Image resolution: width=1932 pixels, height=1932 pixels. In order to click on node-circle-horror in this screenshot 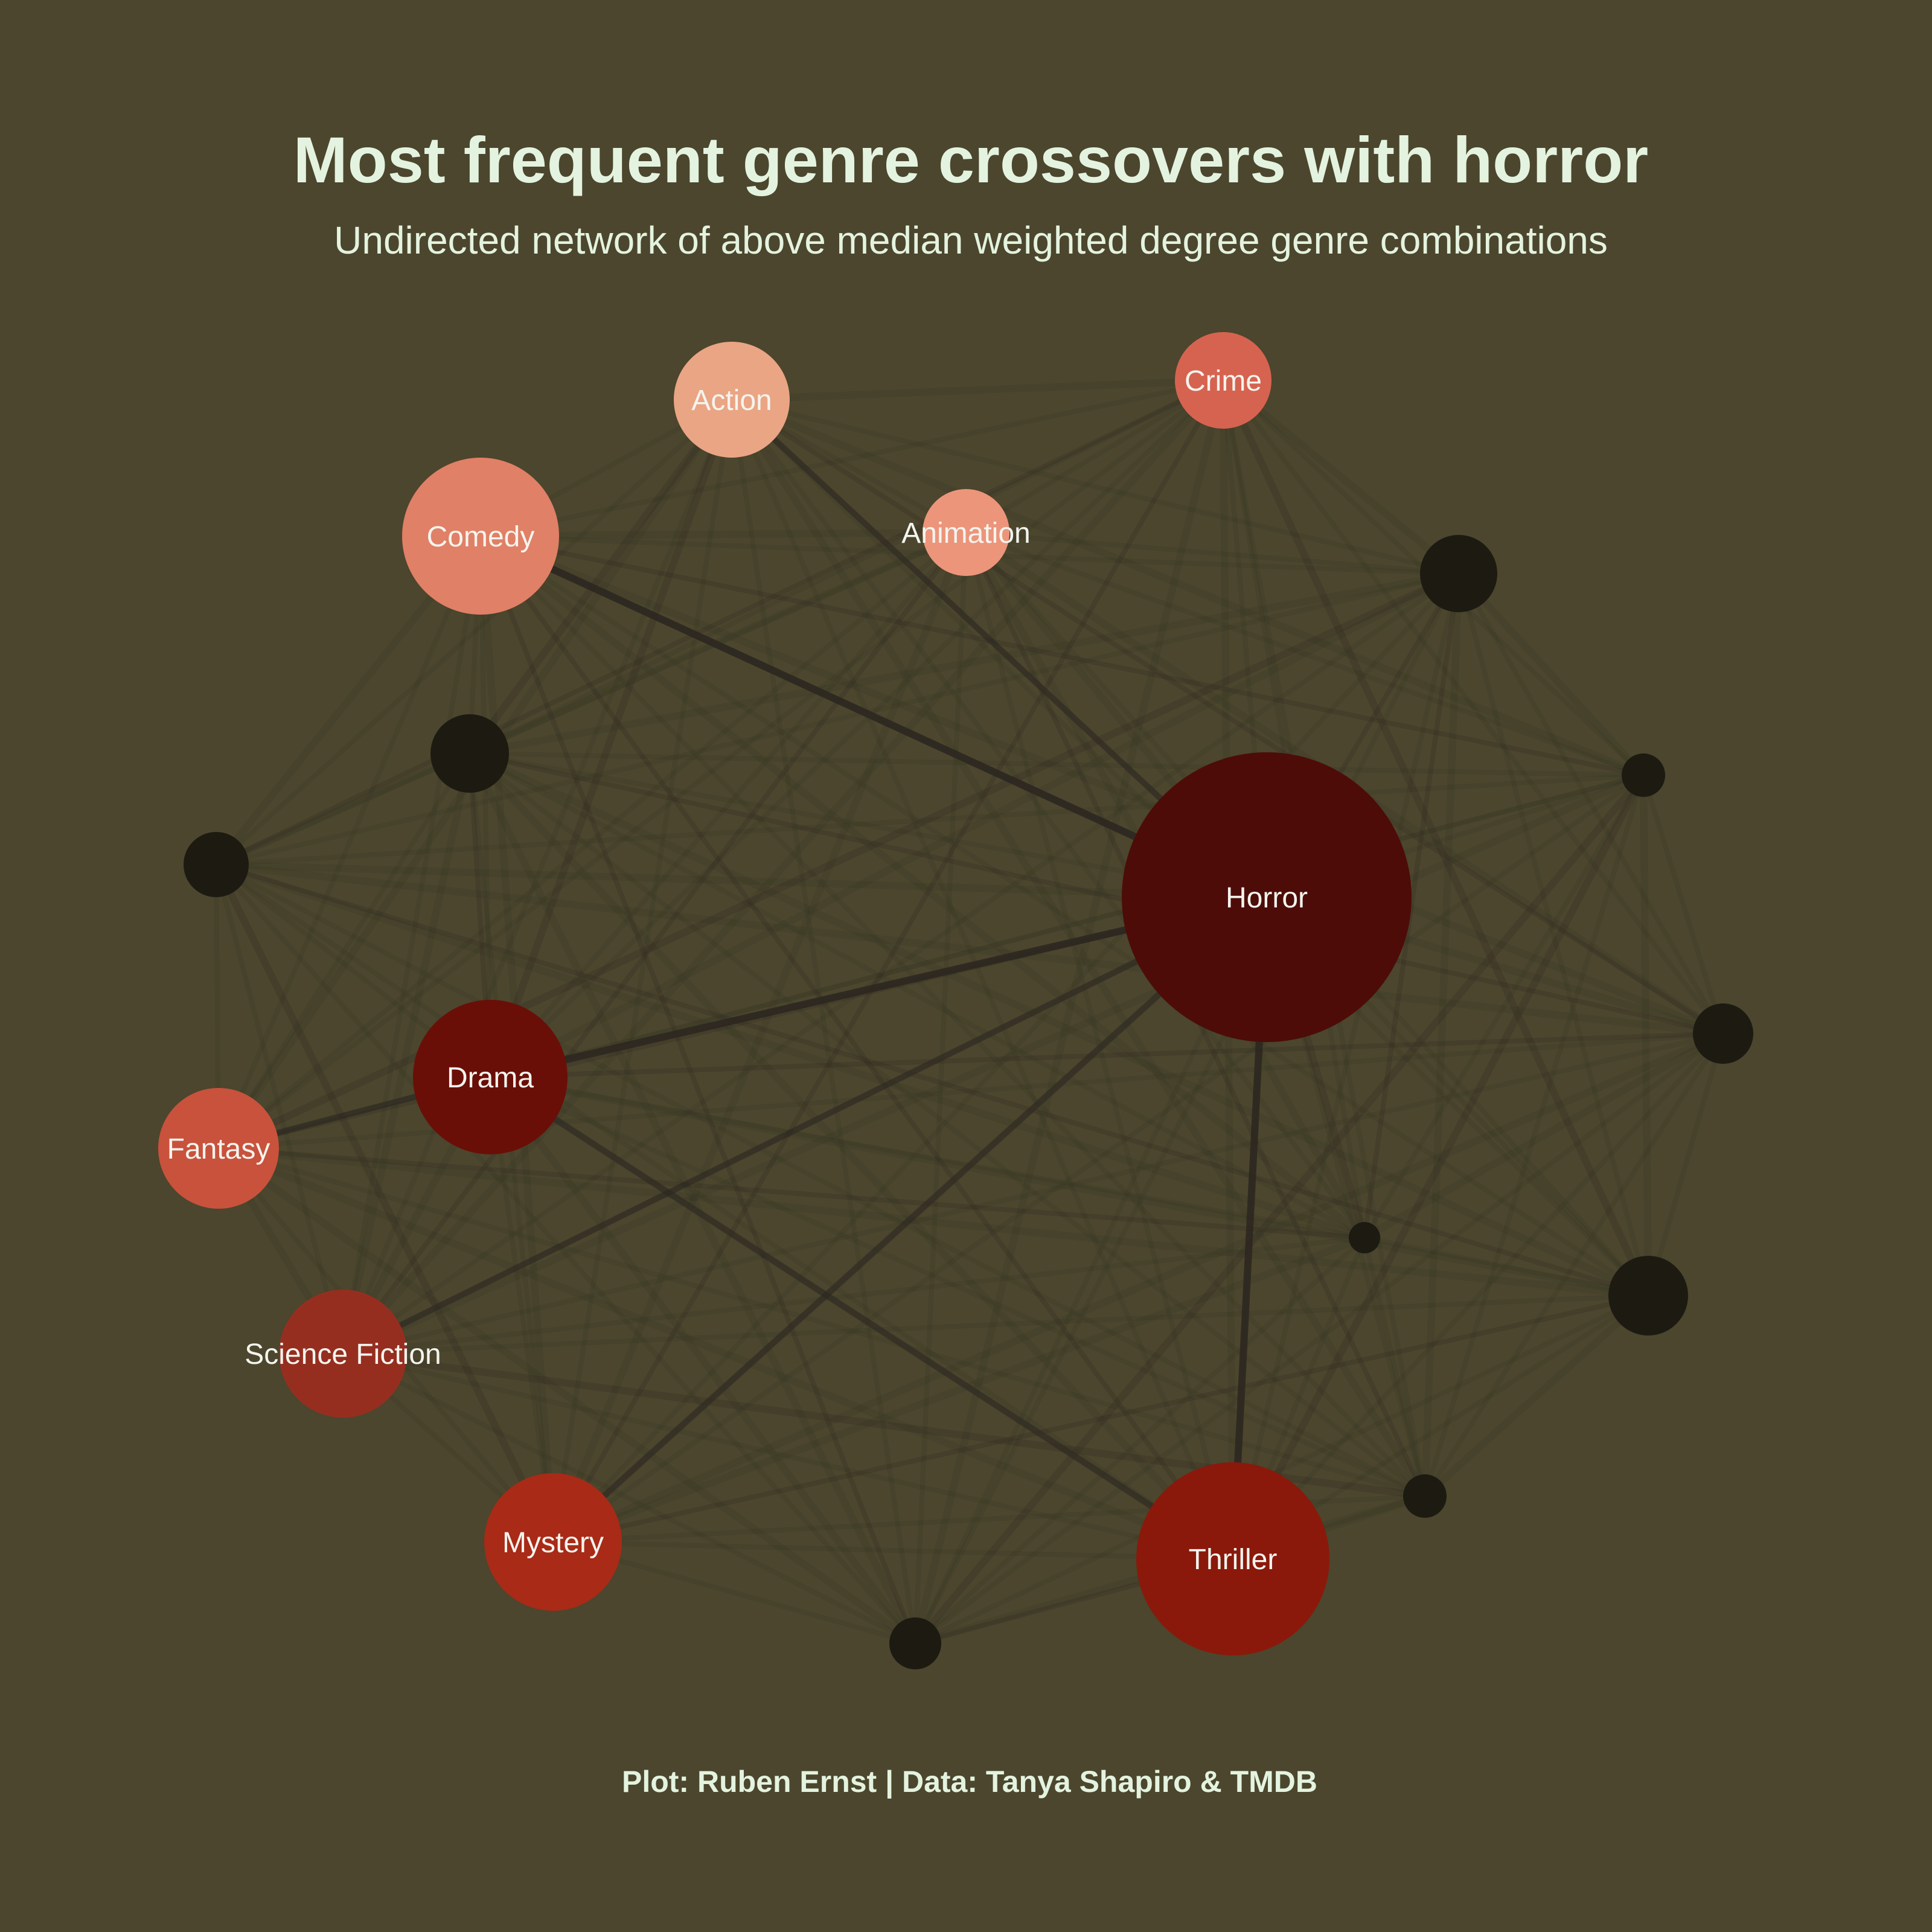, I will do `click(1267, 897)`.